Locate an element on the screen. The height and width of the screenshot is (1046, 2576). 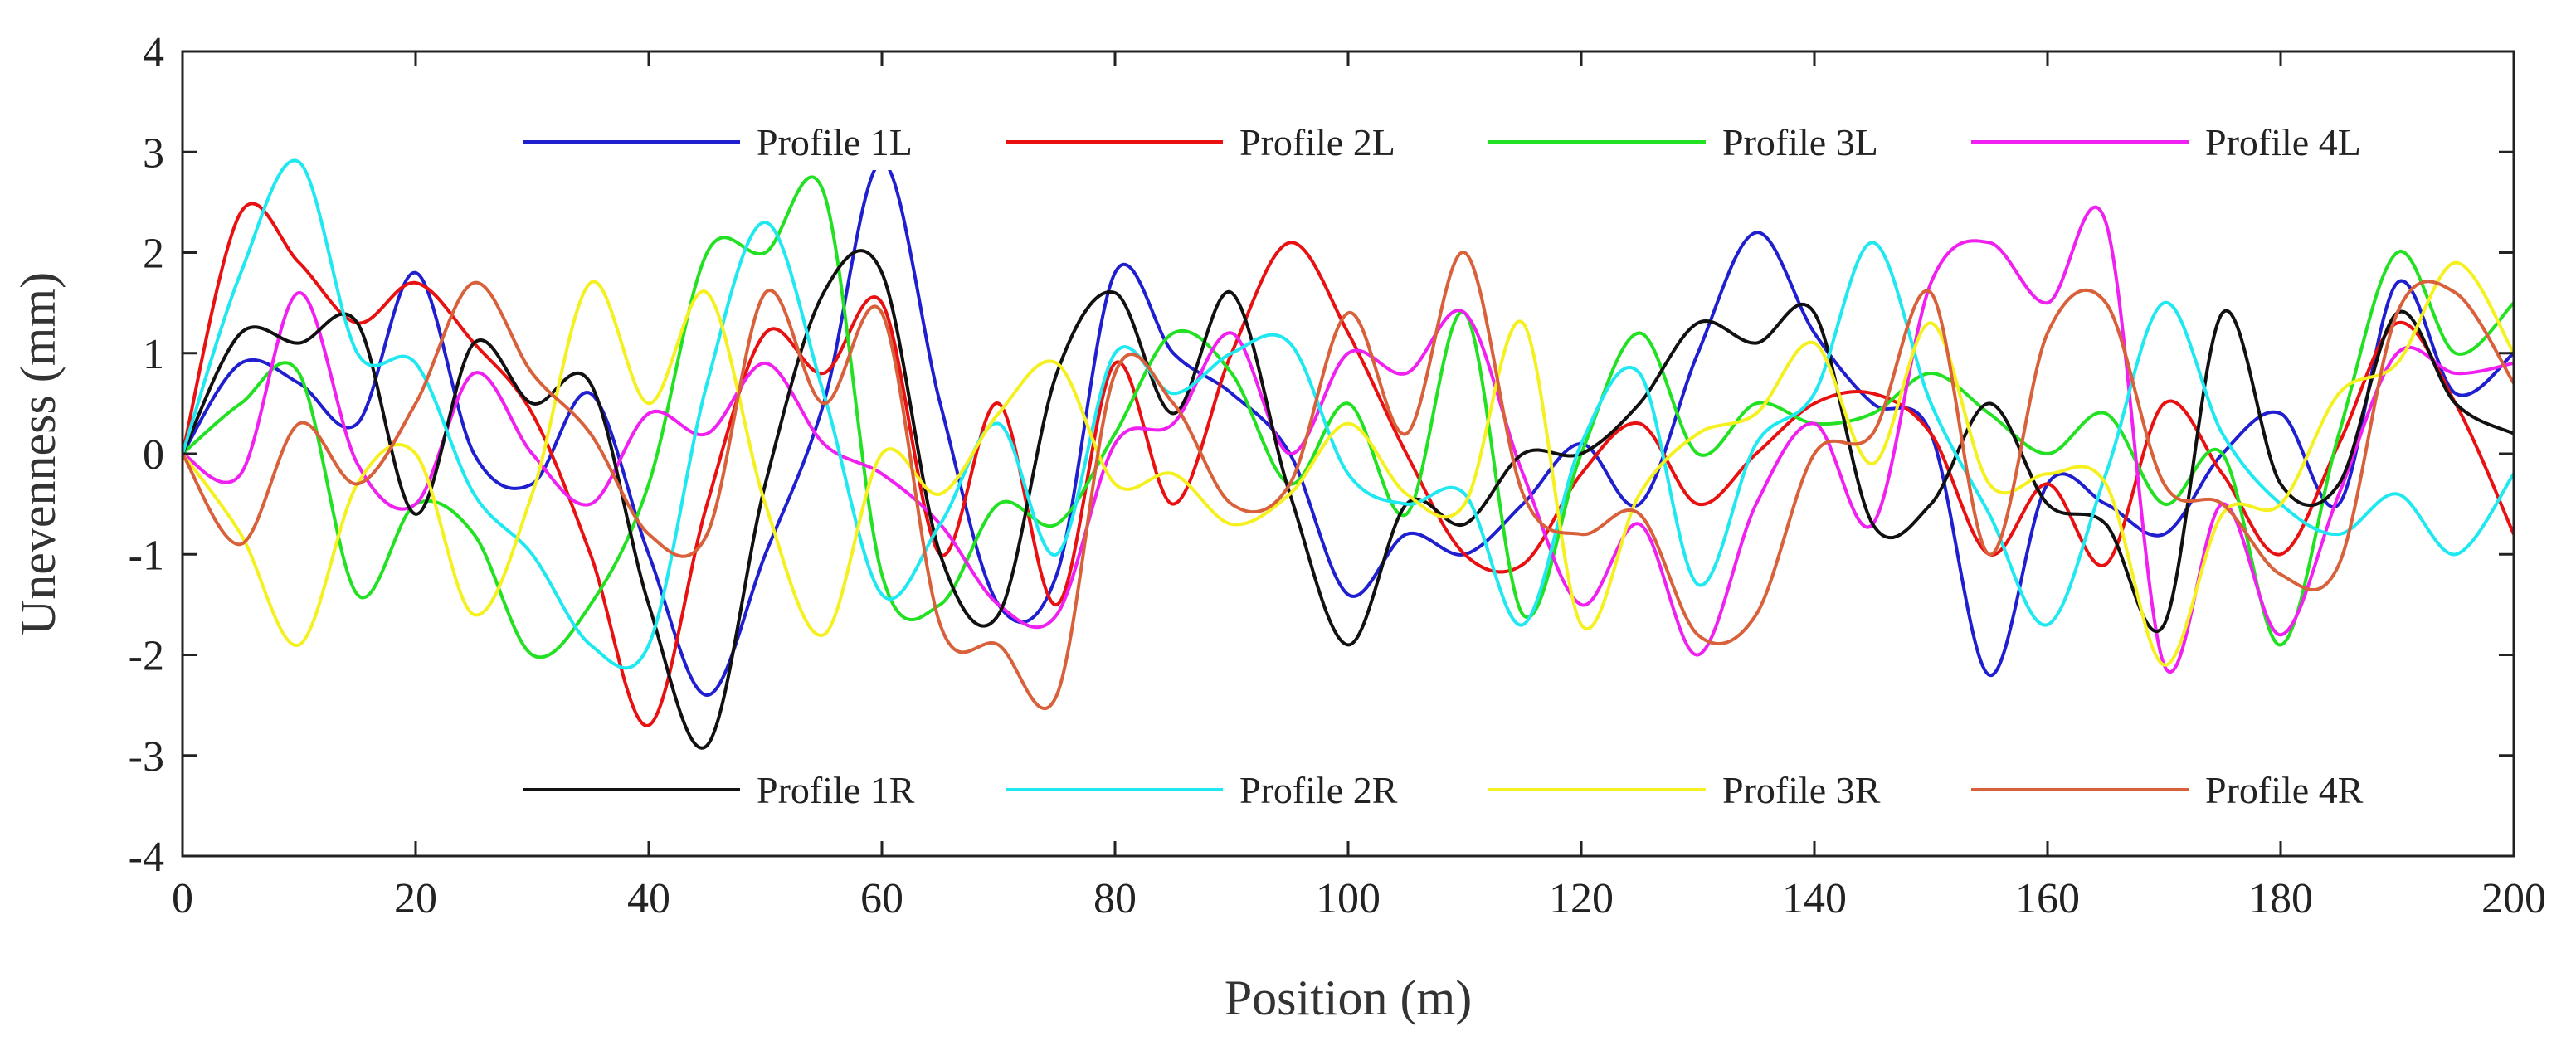
y-tick-label: -4 is located at coordinates (146, 857).